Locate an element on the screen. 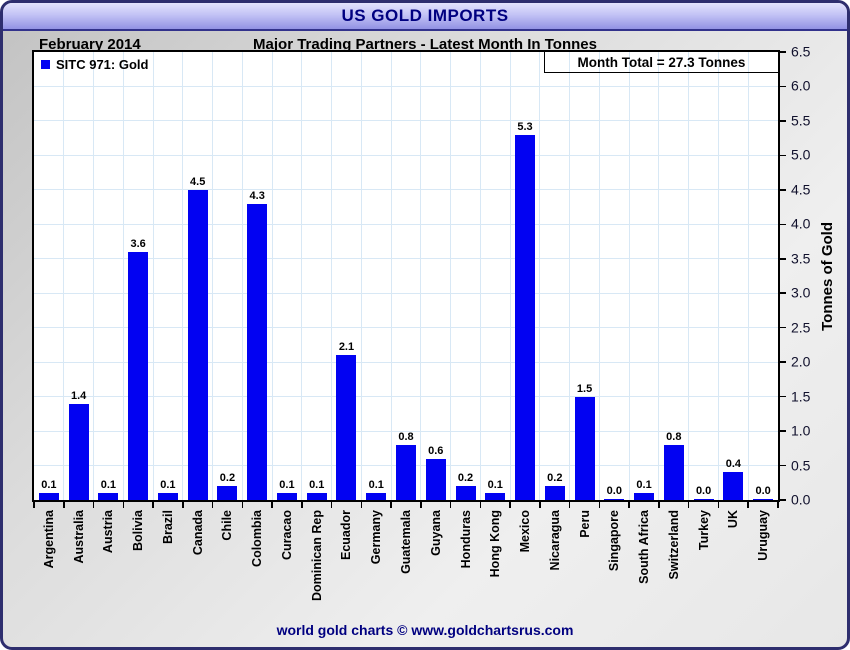 The width and height of the screenshot is (850, 650). x-axis-category-label: Switzerland is located at coordinates (673, 545).